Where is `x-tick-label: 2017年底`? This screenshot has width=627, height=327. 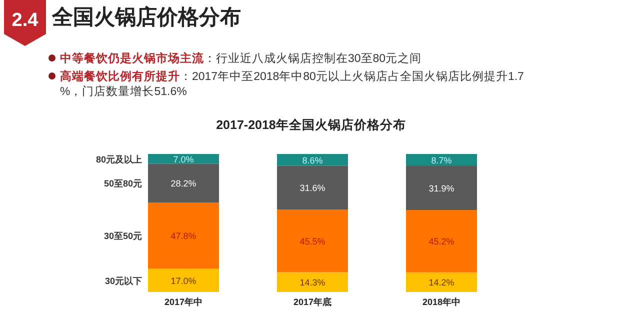
x-tick-label: 2017年底 is located at coordinates (312, 302).